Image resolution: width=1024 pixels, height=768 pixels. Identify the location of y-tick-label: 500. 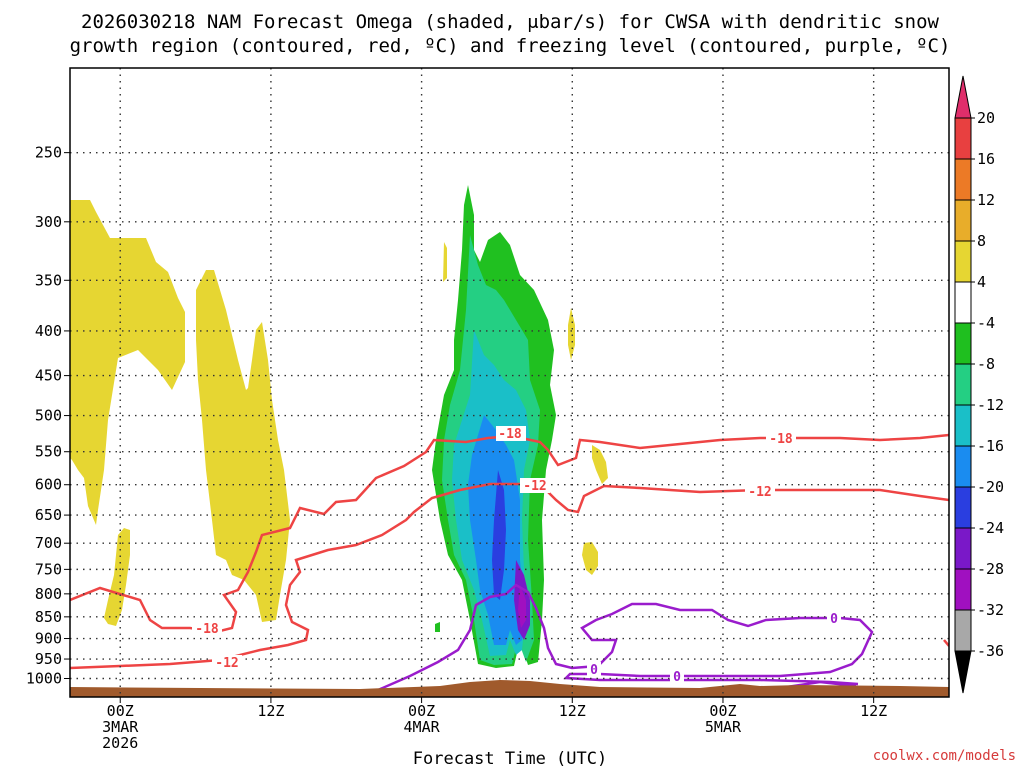
(48, 416).